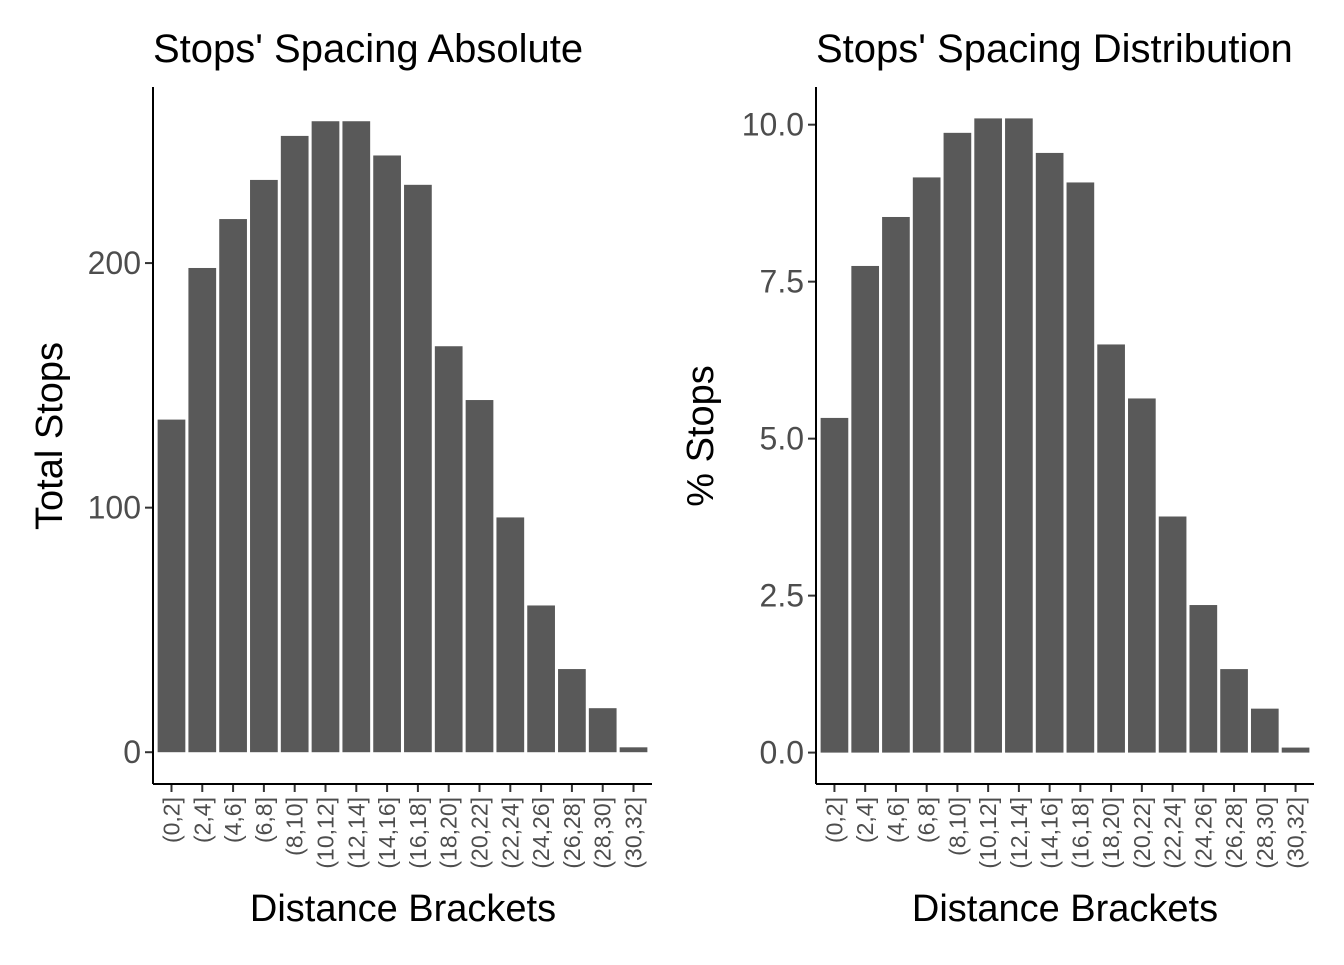 The width and height of the screenshot is (1344, 965). I want to click on x-tick-label-distribution-2: (4,6], so click(896, 820).